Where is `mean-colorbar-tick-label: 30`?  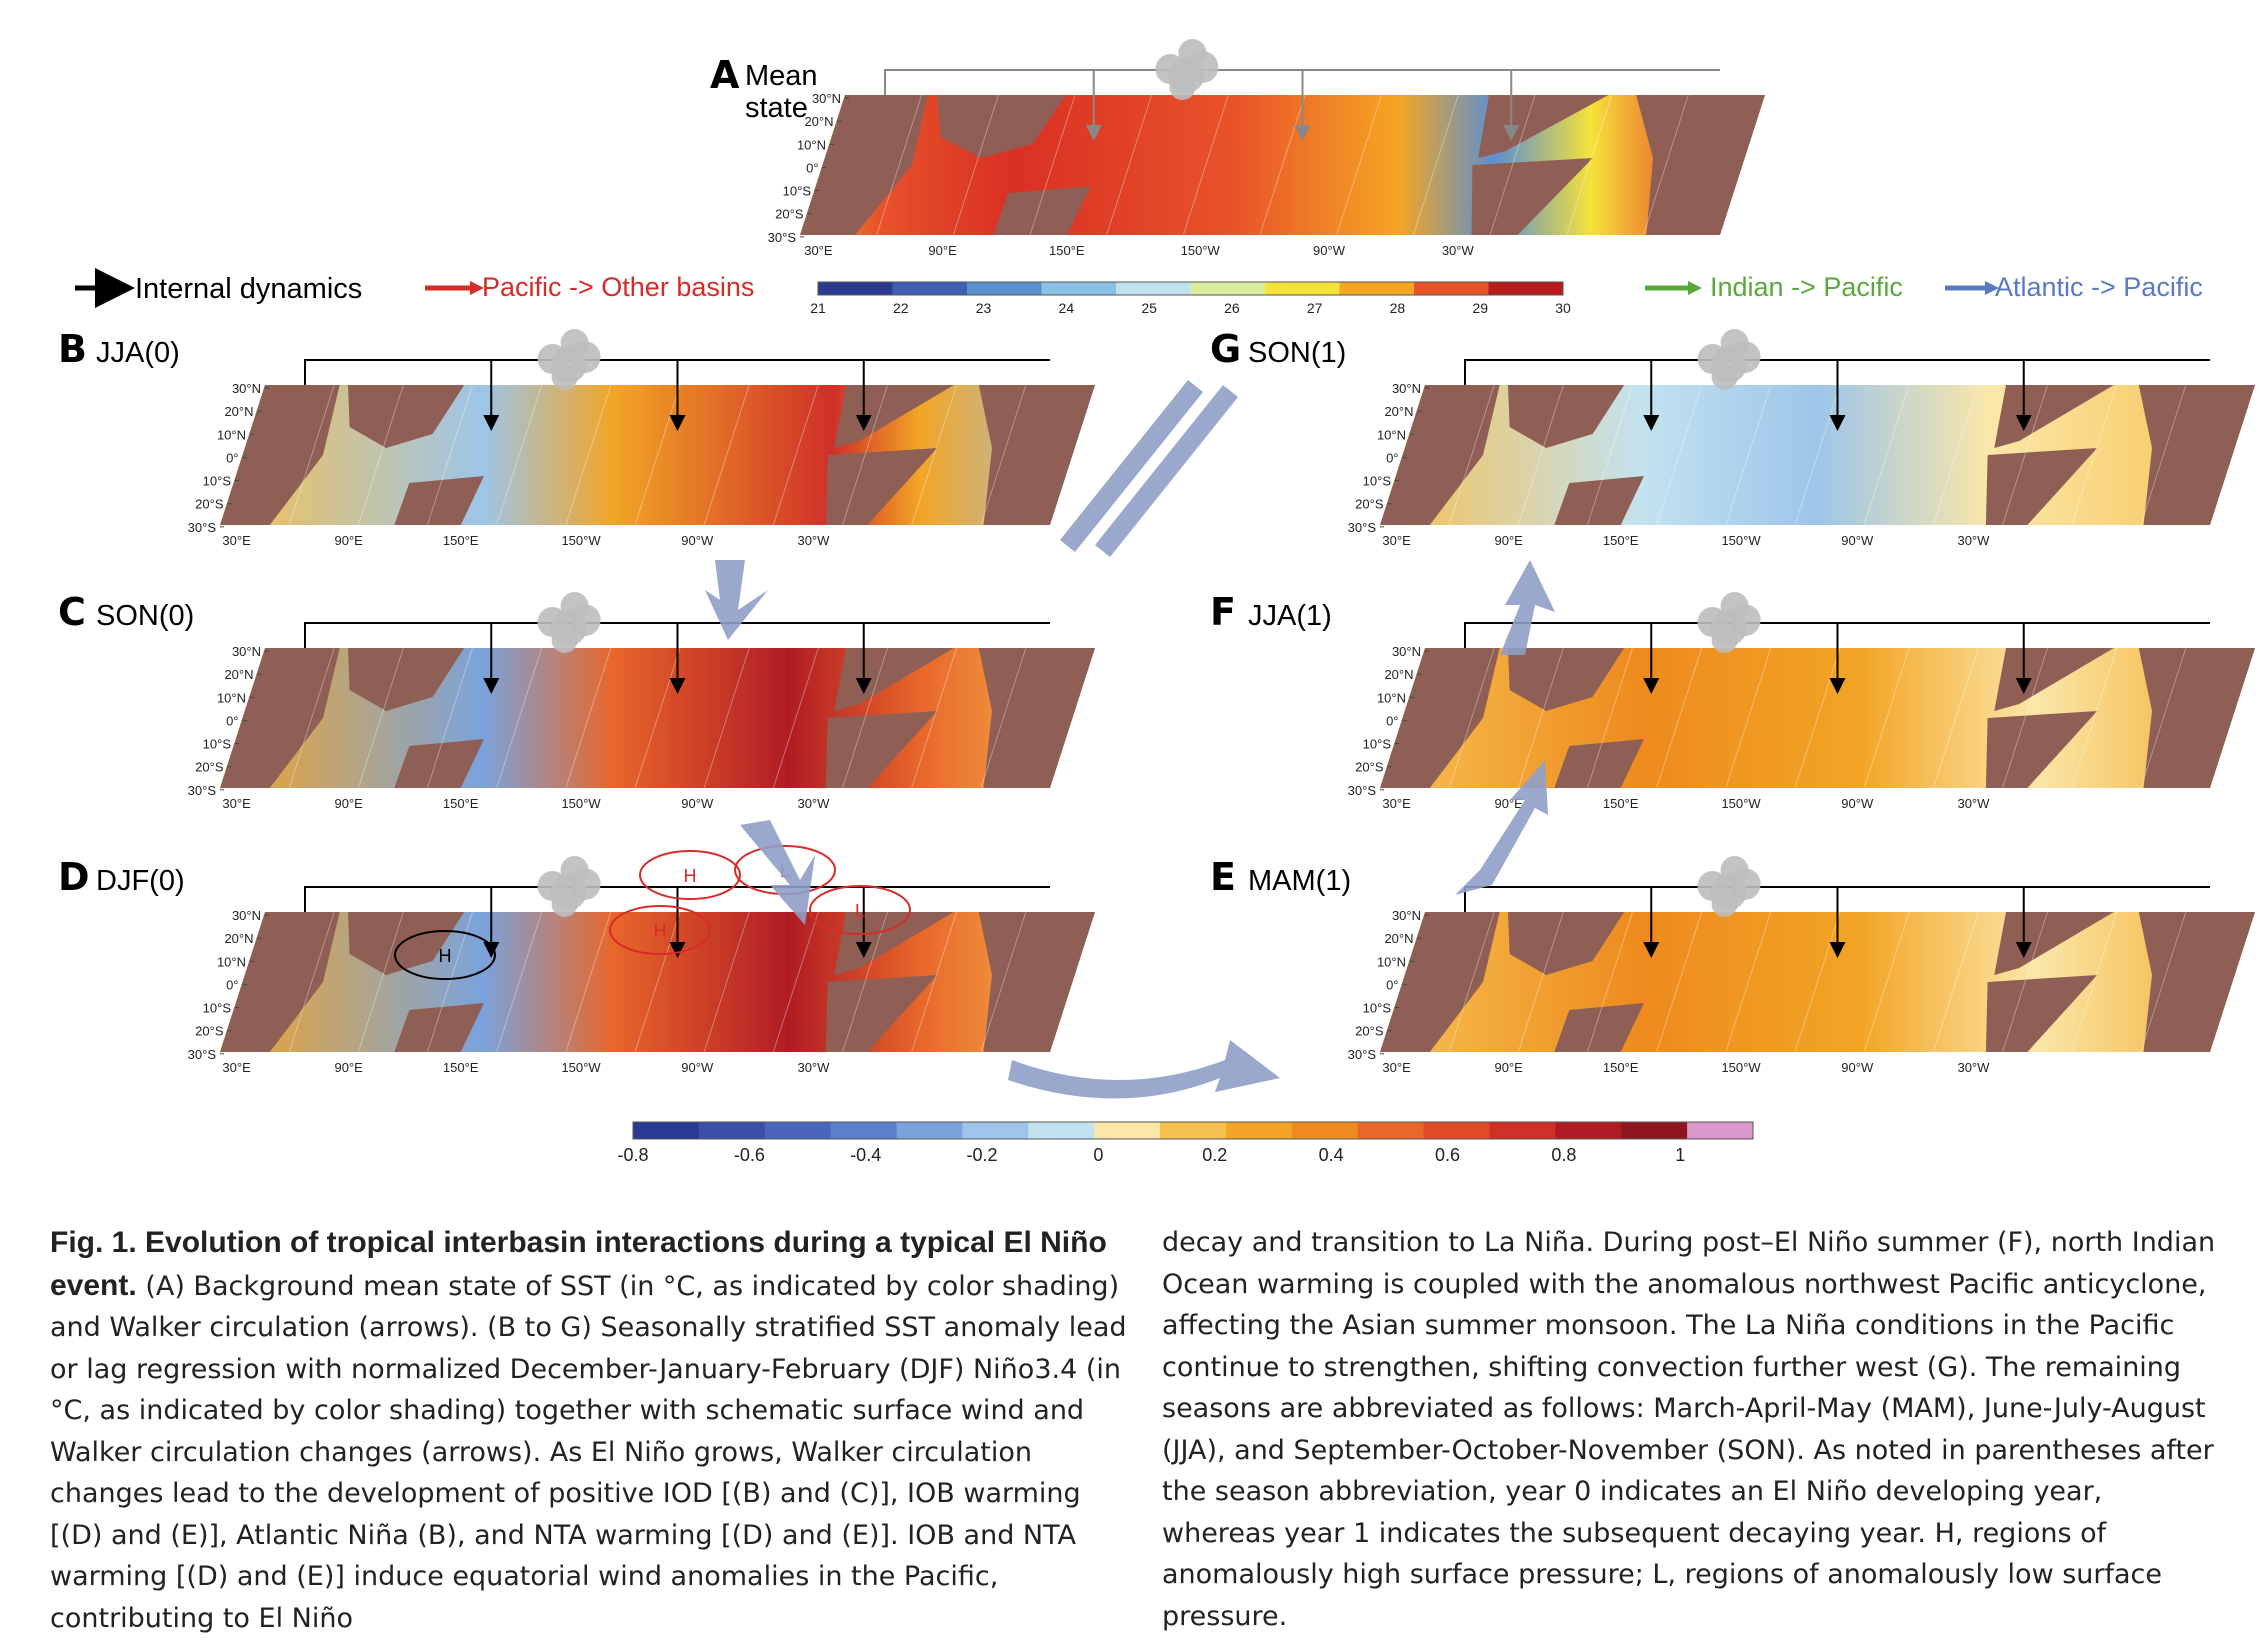 mean-colorbar-tick-label: 30 is located at coordinates (1563, 308).